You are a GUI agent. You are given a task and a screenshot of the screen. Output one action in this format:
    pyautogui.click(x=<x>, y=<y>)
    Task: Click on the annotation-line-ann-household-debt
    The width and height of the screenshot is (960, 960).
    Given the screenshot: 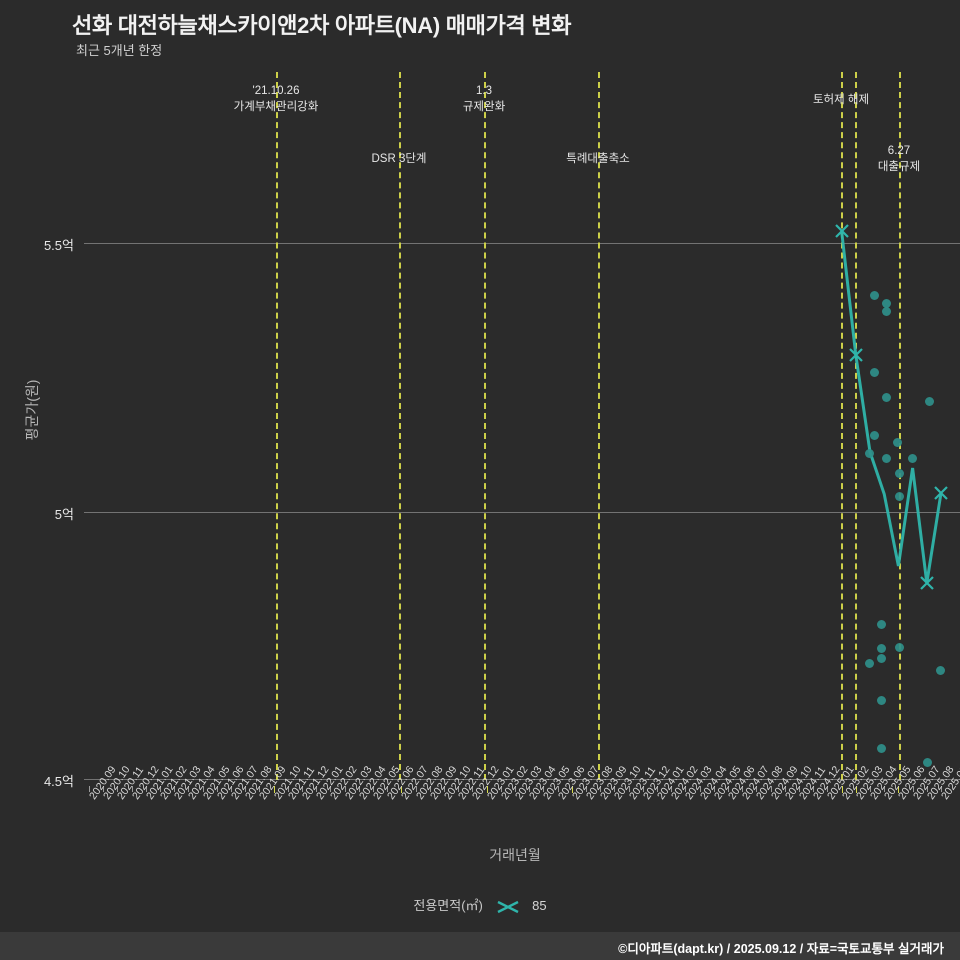 What is the action you would take?
    pyautogui.click(x=277, y=426)
    